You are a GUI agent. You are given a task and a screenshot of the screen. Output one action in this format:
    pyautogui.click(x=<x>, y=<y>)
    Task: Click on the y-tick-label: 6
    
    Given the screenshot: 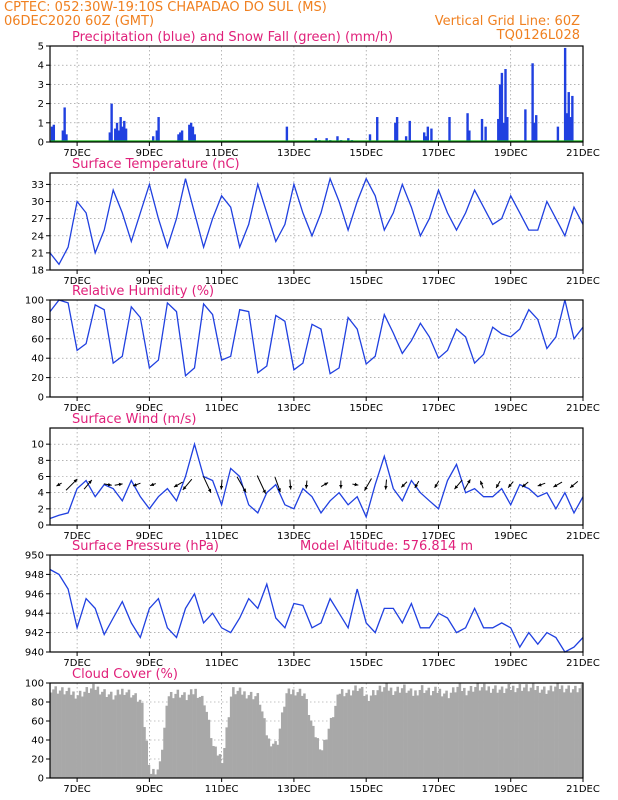 What is the action you would take?
    pyautogui.click(x=41, y=477)
    